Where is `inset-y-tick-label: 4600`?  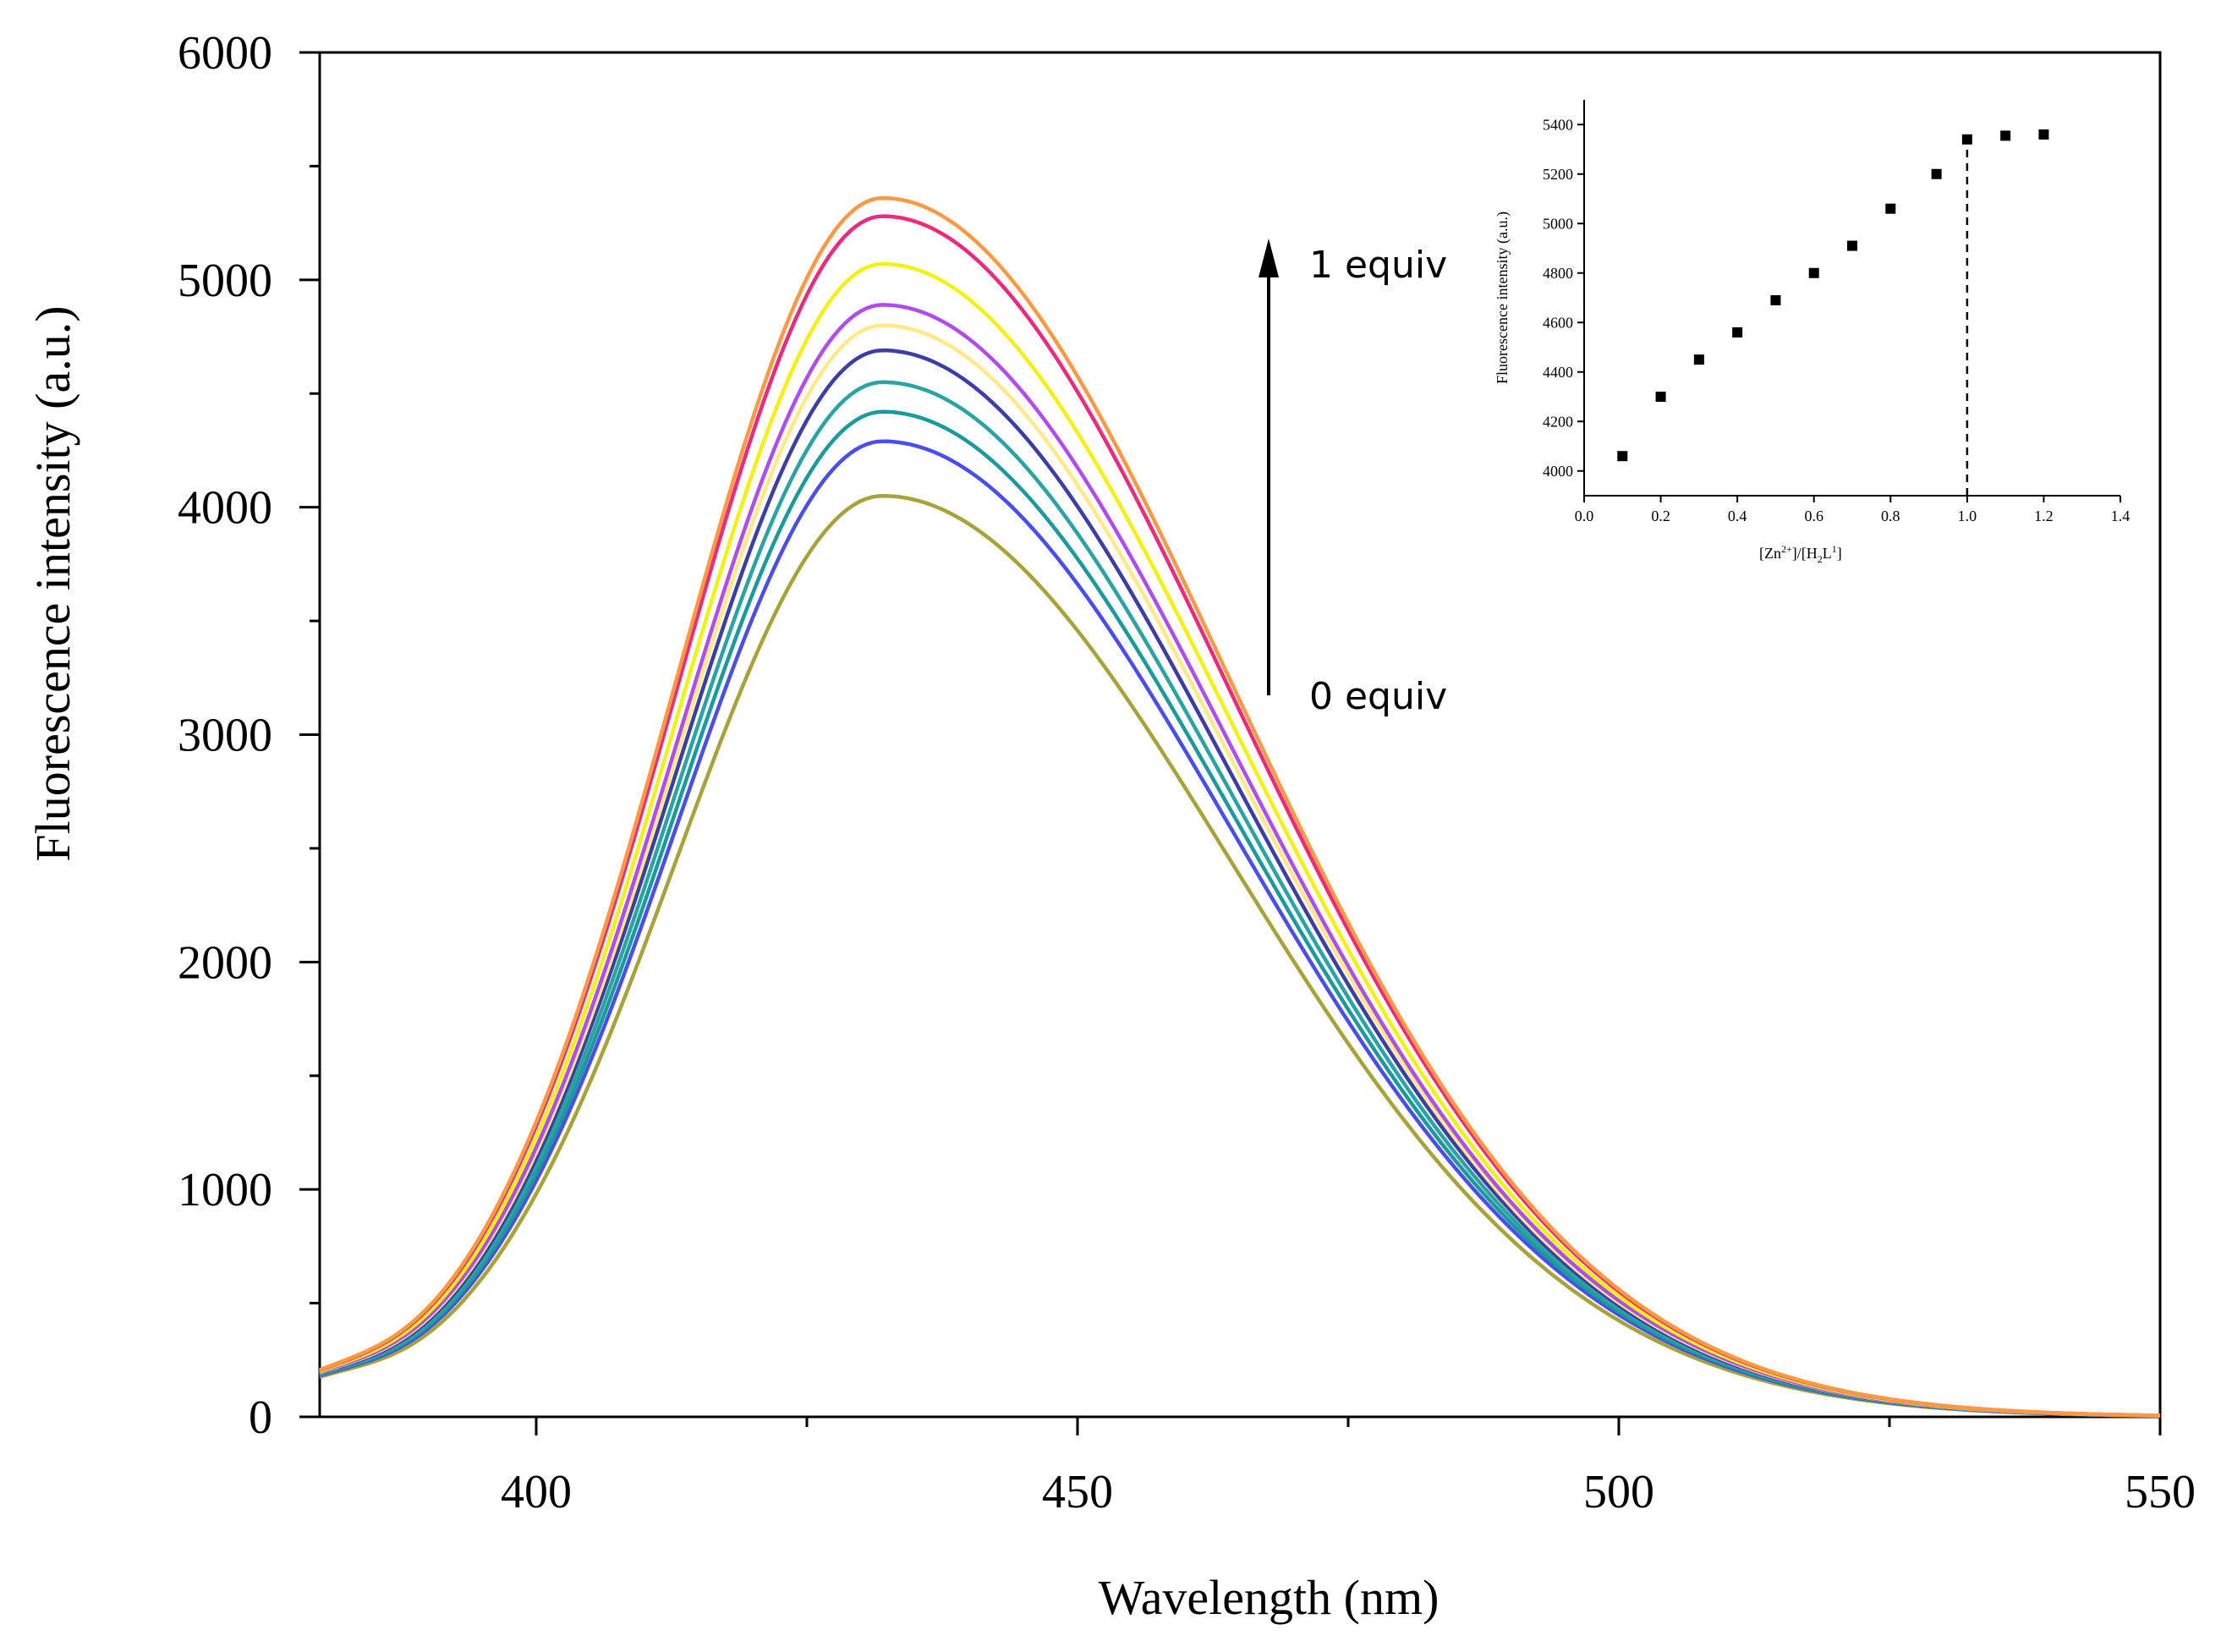 inset-y-tick-label: 4600 is located at coordinates (1558, 322).